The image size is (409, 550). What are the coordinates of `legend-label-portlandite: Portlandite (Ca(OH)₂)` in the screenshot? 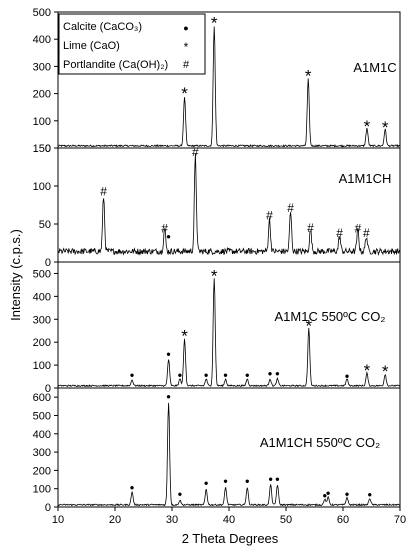 It's located at (115, 65).